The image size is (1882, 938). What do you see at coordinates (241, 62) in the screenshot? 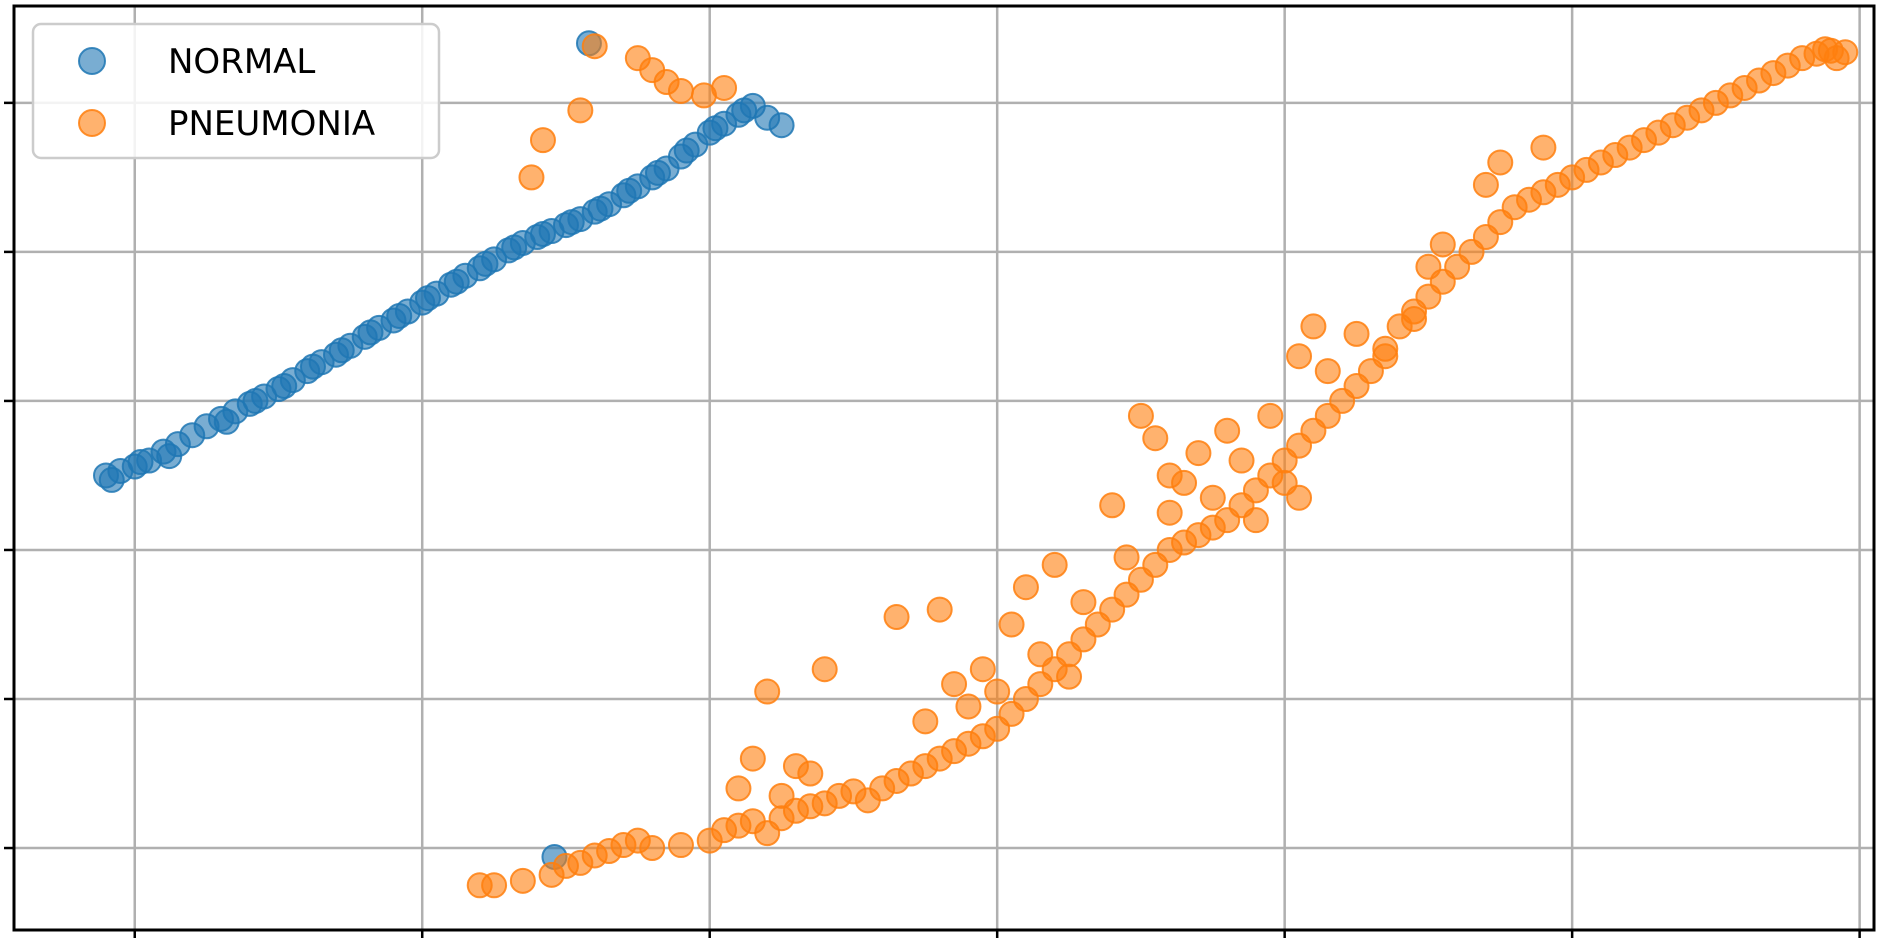
I see `legend-label-0: NORMAL` at bounding box center [241, 62].